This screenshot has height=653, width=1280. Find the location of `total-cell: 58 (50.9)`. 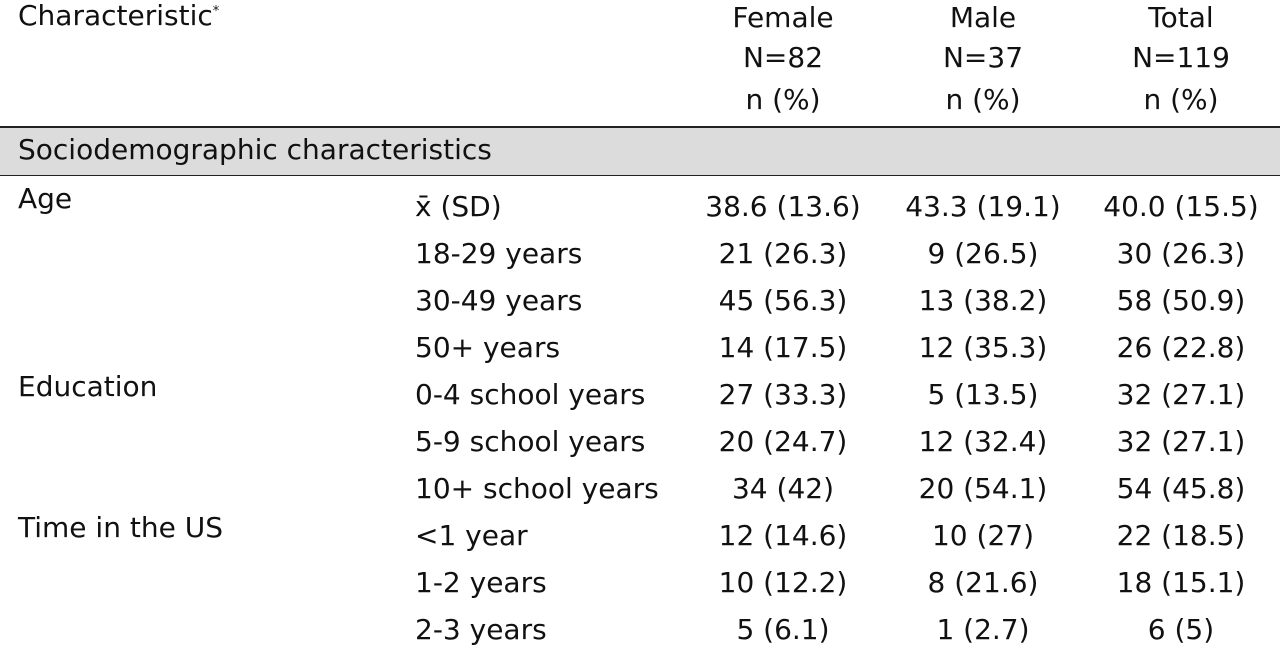

total-cell: 58 (50.9) is located at coordinates (1181, 300).